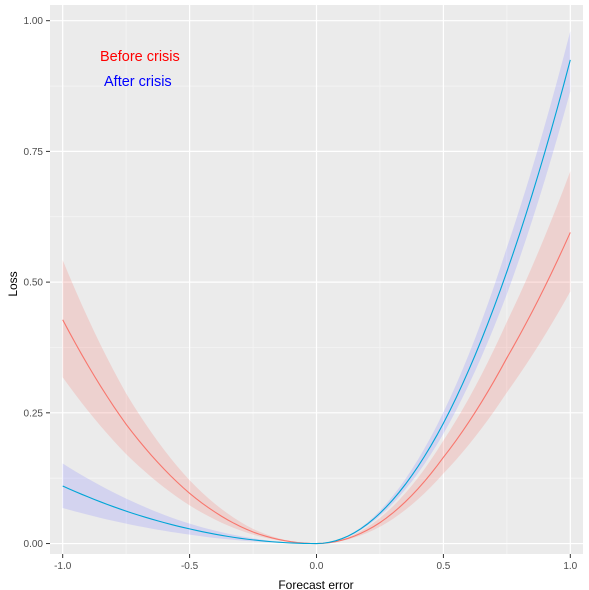 The image size is (589, 590). Describe the element at coordinates (140, 57) in the screenshot. I see `legend-label-before-crisis: Before crisis` at that location.